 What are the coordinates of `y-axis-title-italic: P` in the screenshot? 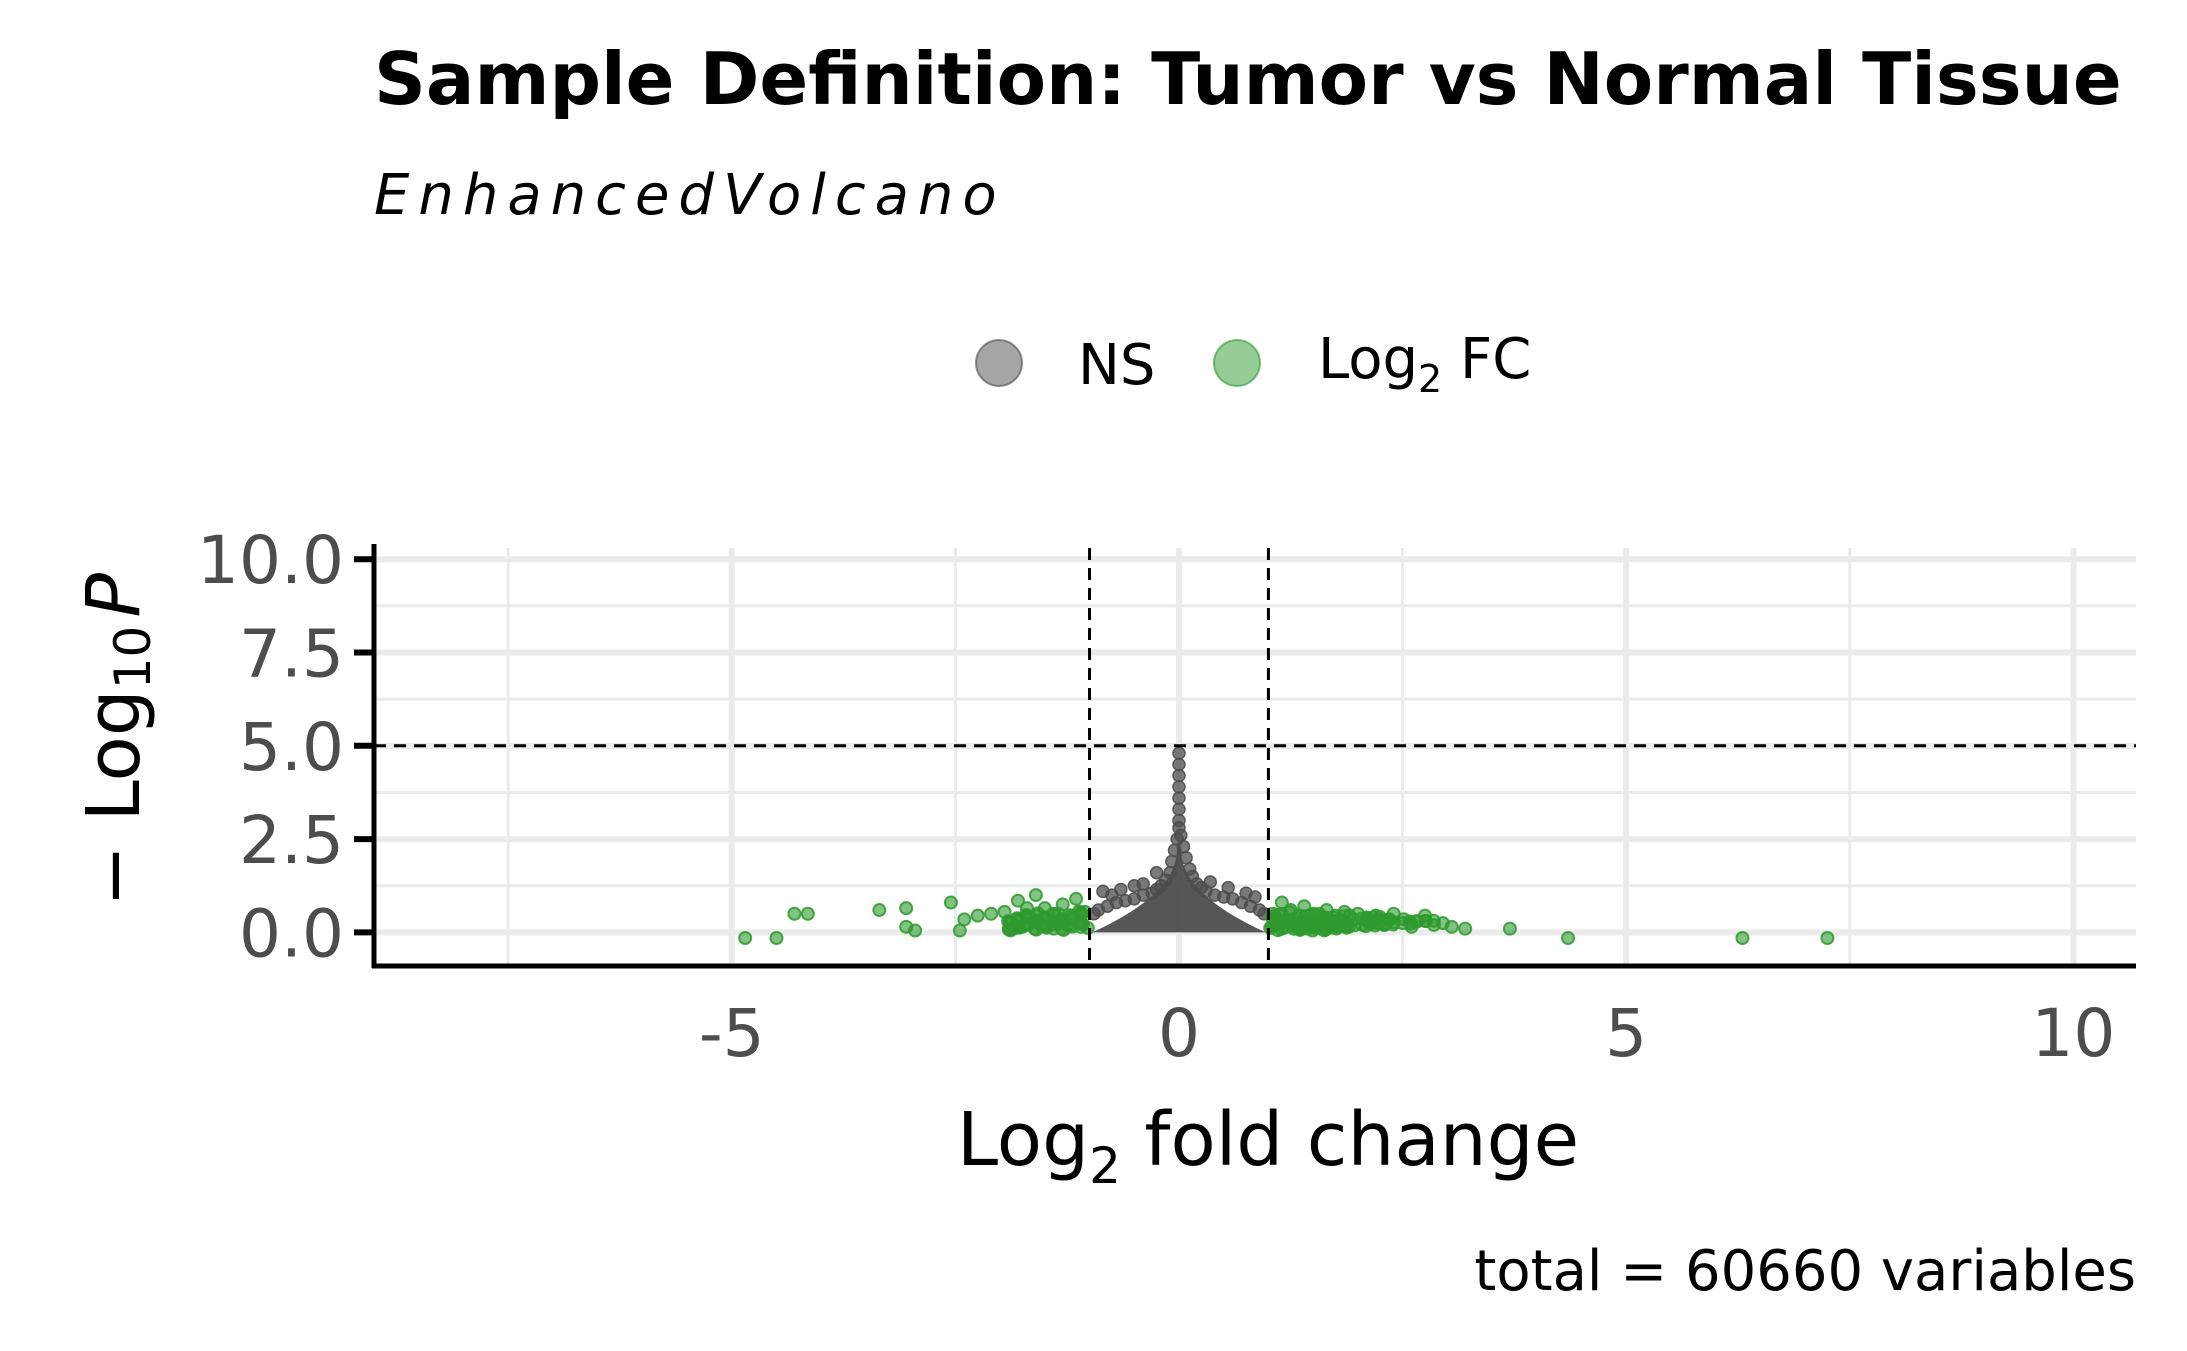 It's located at (114, 595).